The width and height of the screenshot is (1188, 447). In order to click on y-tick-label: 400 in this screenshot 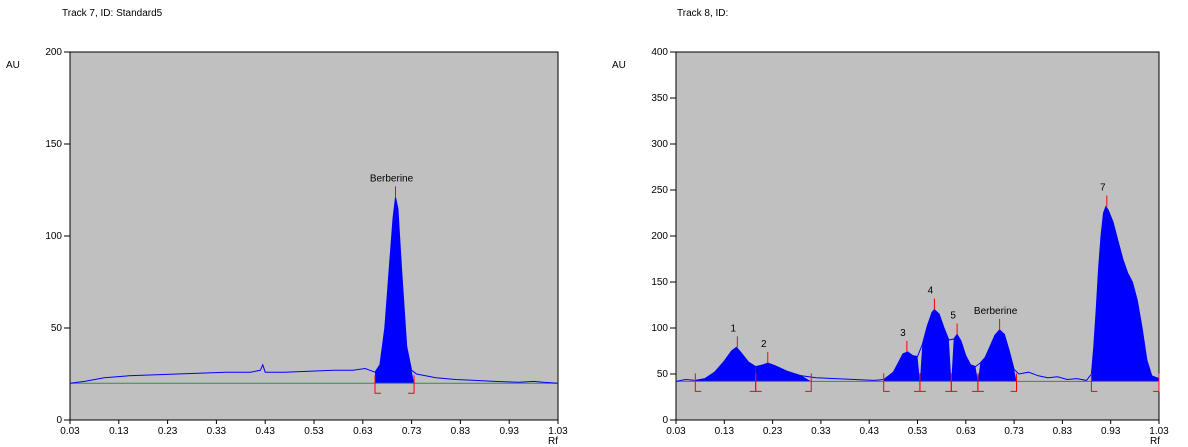, I will do `click(659, 52)`.